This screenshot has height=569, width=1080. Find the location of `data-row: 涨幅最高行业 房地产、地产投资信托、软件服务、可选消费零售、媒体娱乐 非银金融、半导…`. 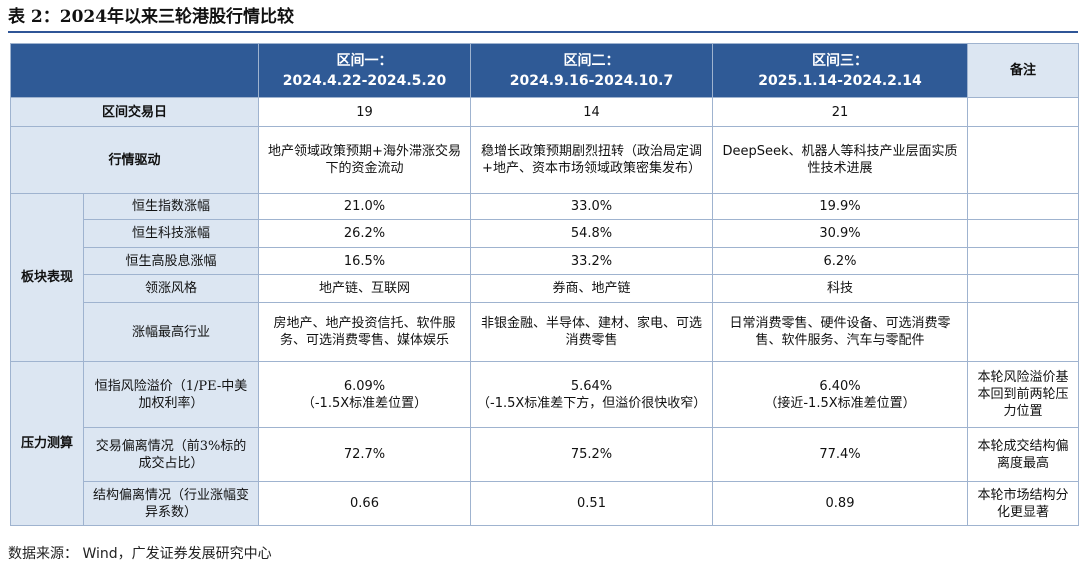

data-row: 涨幅最高行业 房地产、地产投资信托、软件服务、可选消费零售、媒体娱乐 非银金融、半导… is located at coordinates (545, 332).